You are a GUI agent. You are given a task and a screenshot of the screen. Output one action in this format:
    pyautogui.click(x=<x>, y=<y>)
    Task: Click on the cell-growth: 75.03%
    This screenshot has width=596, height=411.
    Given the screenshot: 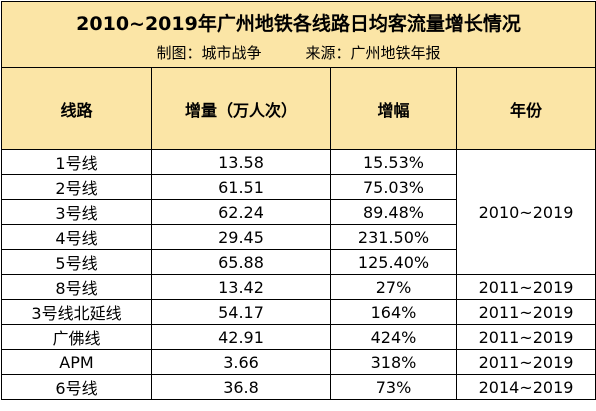 What is the action you would take?
    pyautogui.click(x=393, y=187)
    